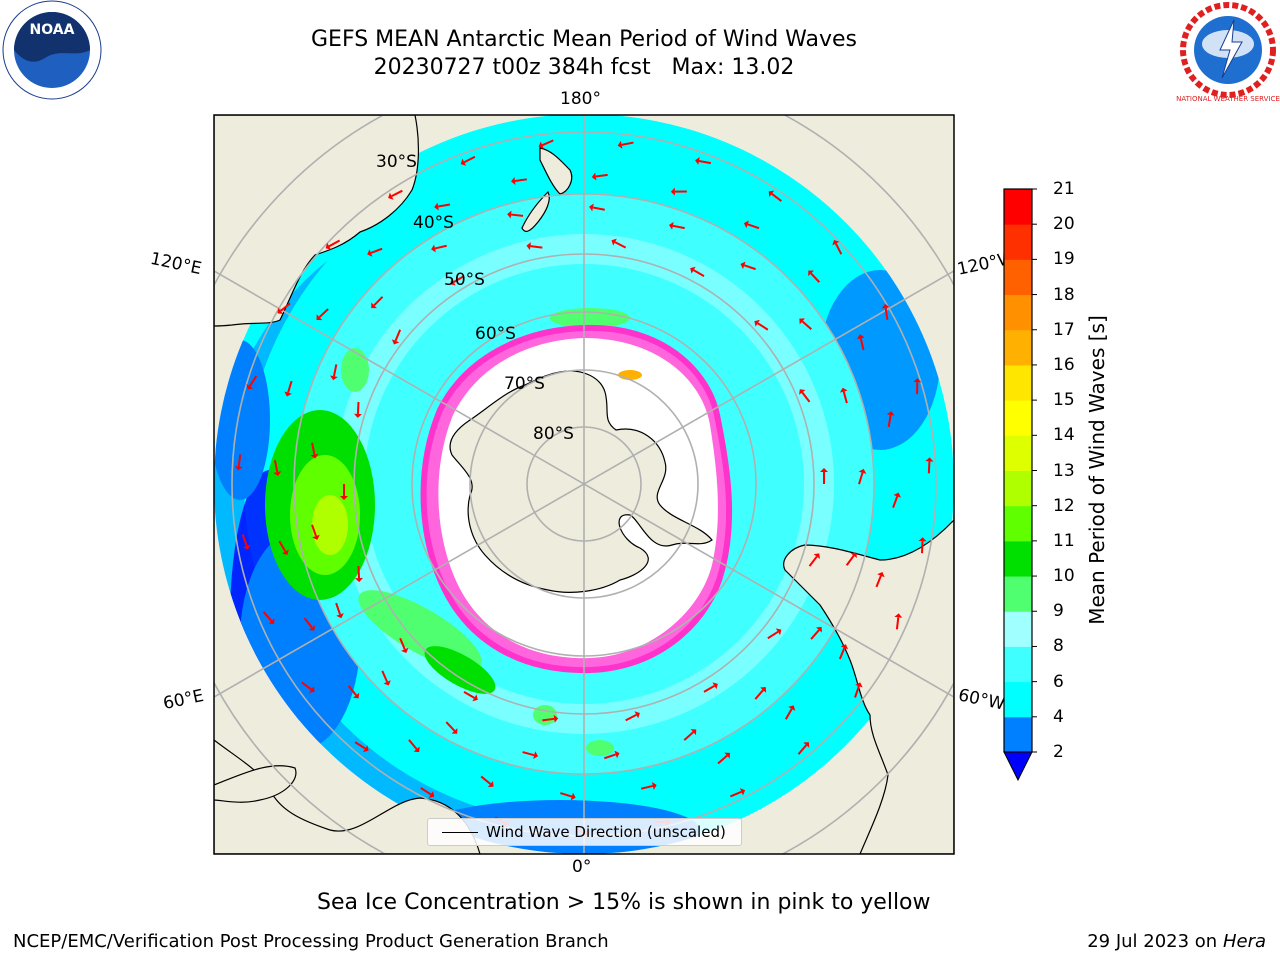 The width and height of the screenshot is (1280, 960). What do you see at coordinates (317, 221) in the screenshot?
I see `australia` at bounding box center [317, 221].